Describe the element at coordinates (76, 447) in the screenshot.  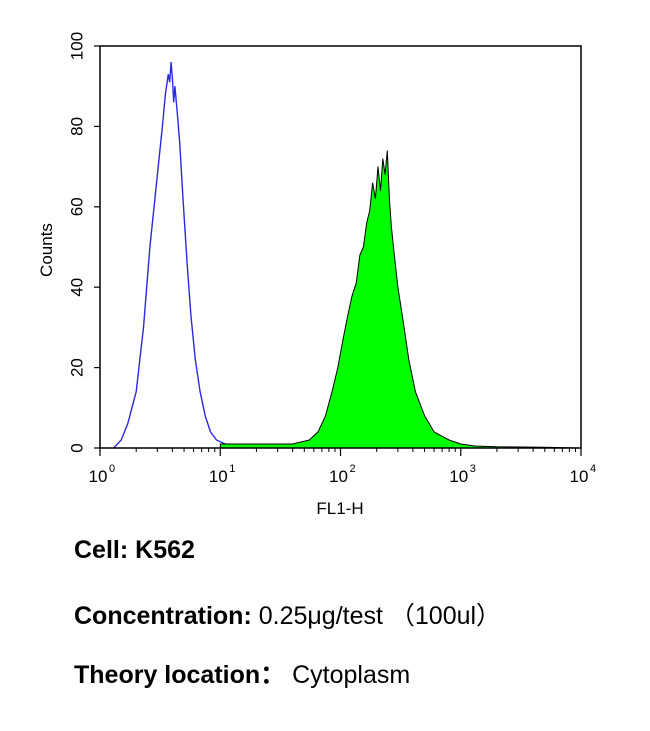
I see `y-tick-label: 0` at that location.